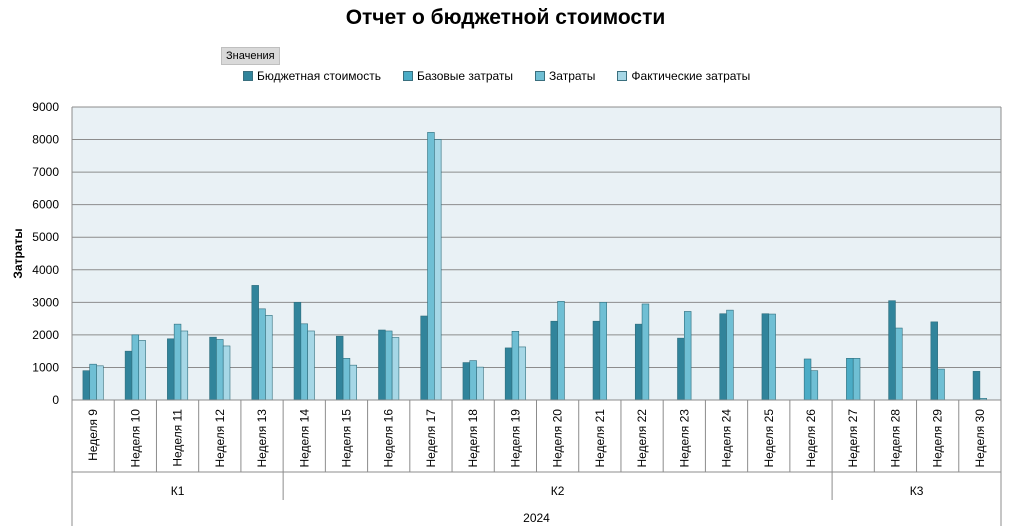 The height and width of the screenshot is (526, 1011). I want to click on legend-item: Затраты, so click(565, 76).